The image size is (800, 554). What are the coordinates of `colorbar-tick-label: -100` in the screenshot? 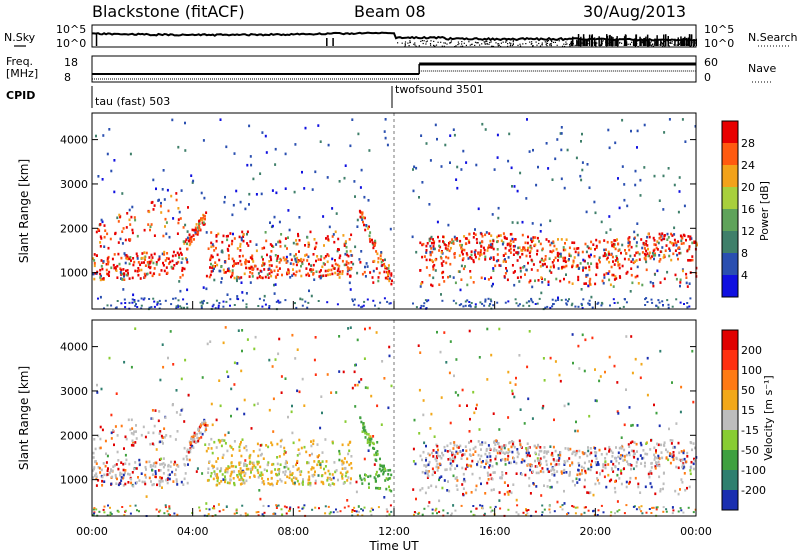 It's located at (753, 470).